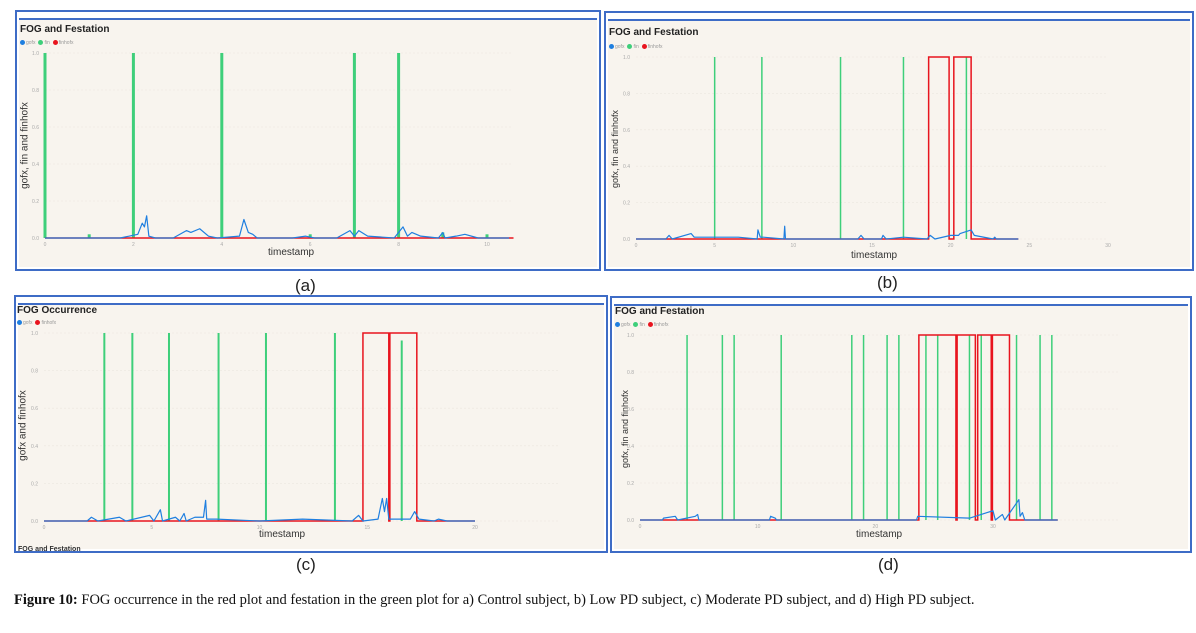 This screenshot has width=1196, height=633. I want to click on cut-off-title: FOG and Festation, so click(49, 549).